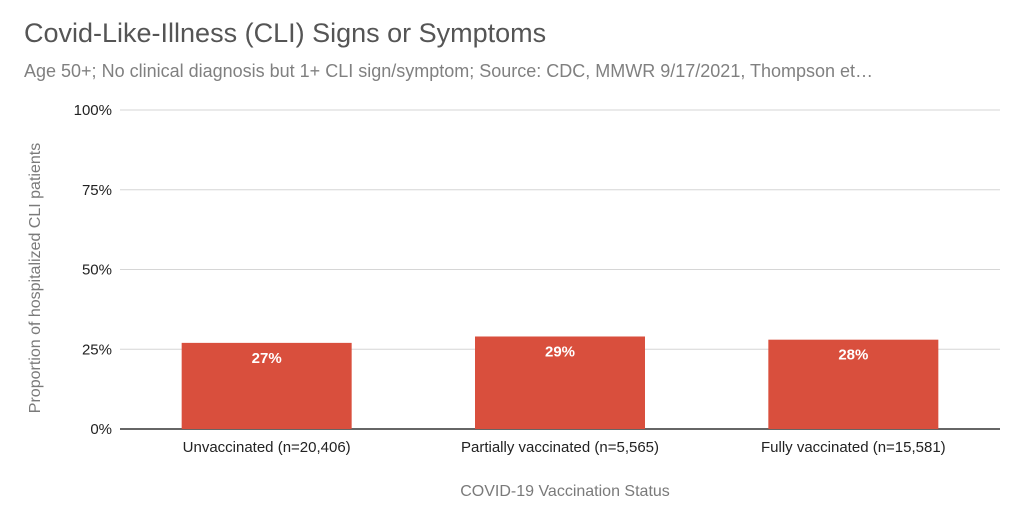 Image resolution: width=1024 pixels, height=523 pixels. What do you see at coordinates (853, 447) in the screenshot?
I see `x-tick-label: Fully vaccinated (n=15,581)` at bounding box center [853, 447].